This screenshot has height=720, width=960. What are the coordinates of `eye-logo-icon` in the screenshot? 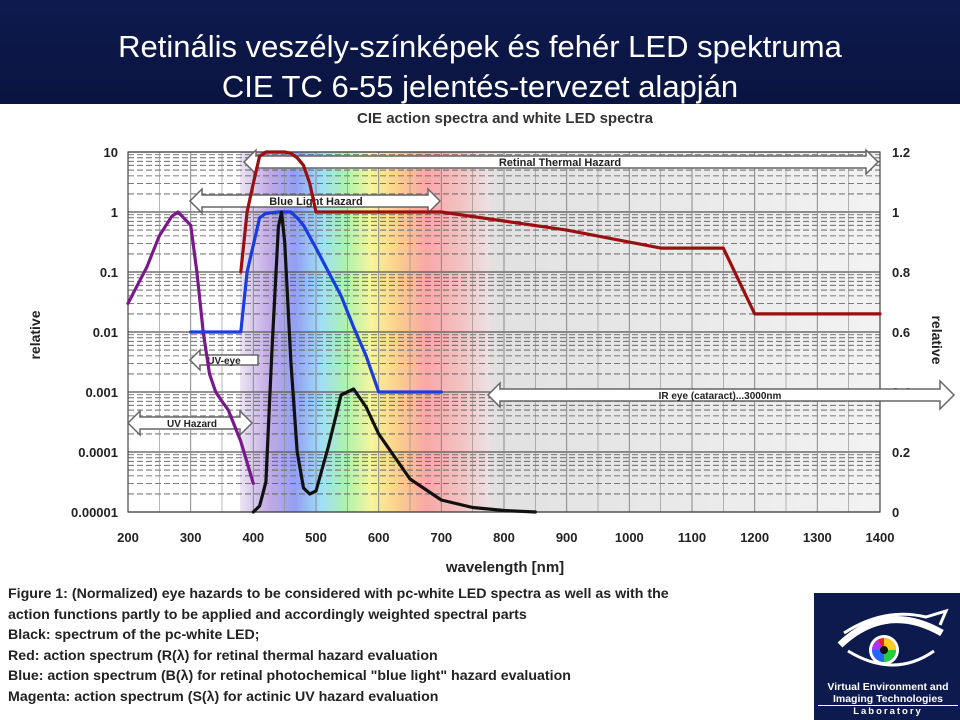 It's located at (893, 637).